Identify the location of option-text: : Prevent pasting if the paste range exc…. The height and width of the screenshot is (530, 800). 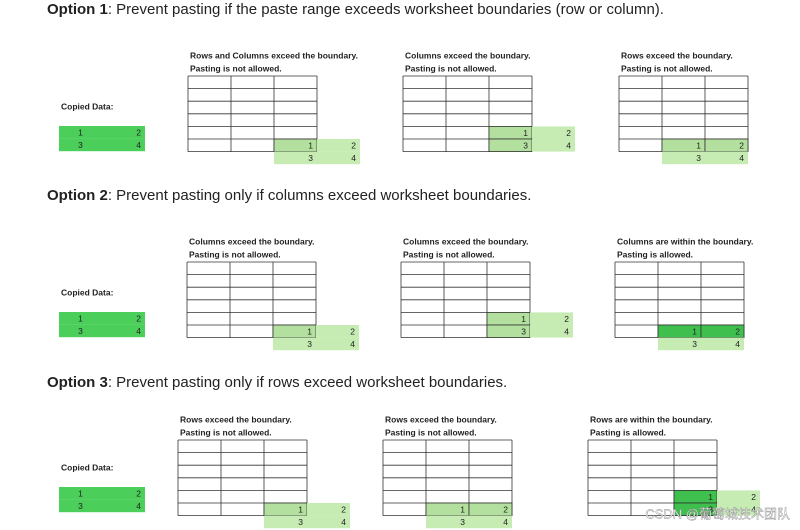
(386, 9).